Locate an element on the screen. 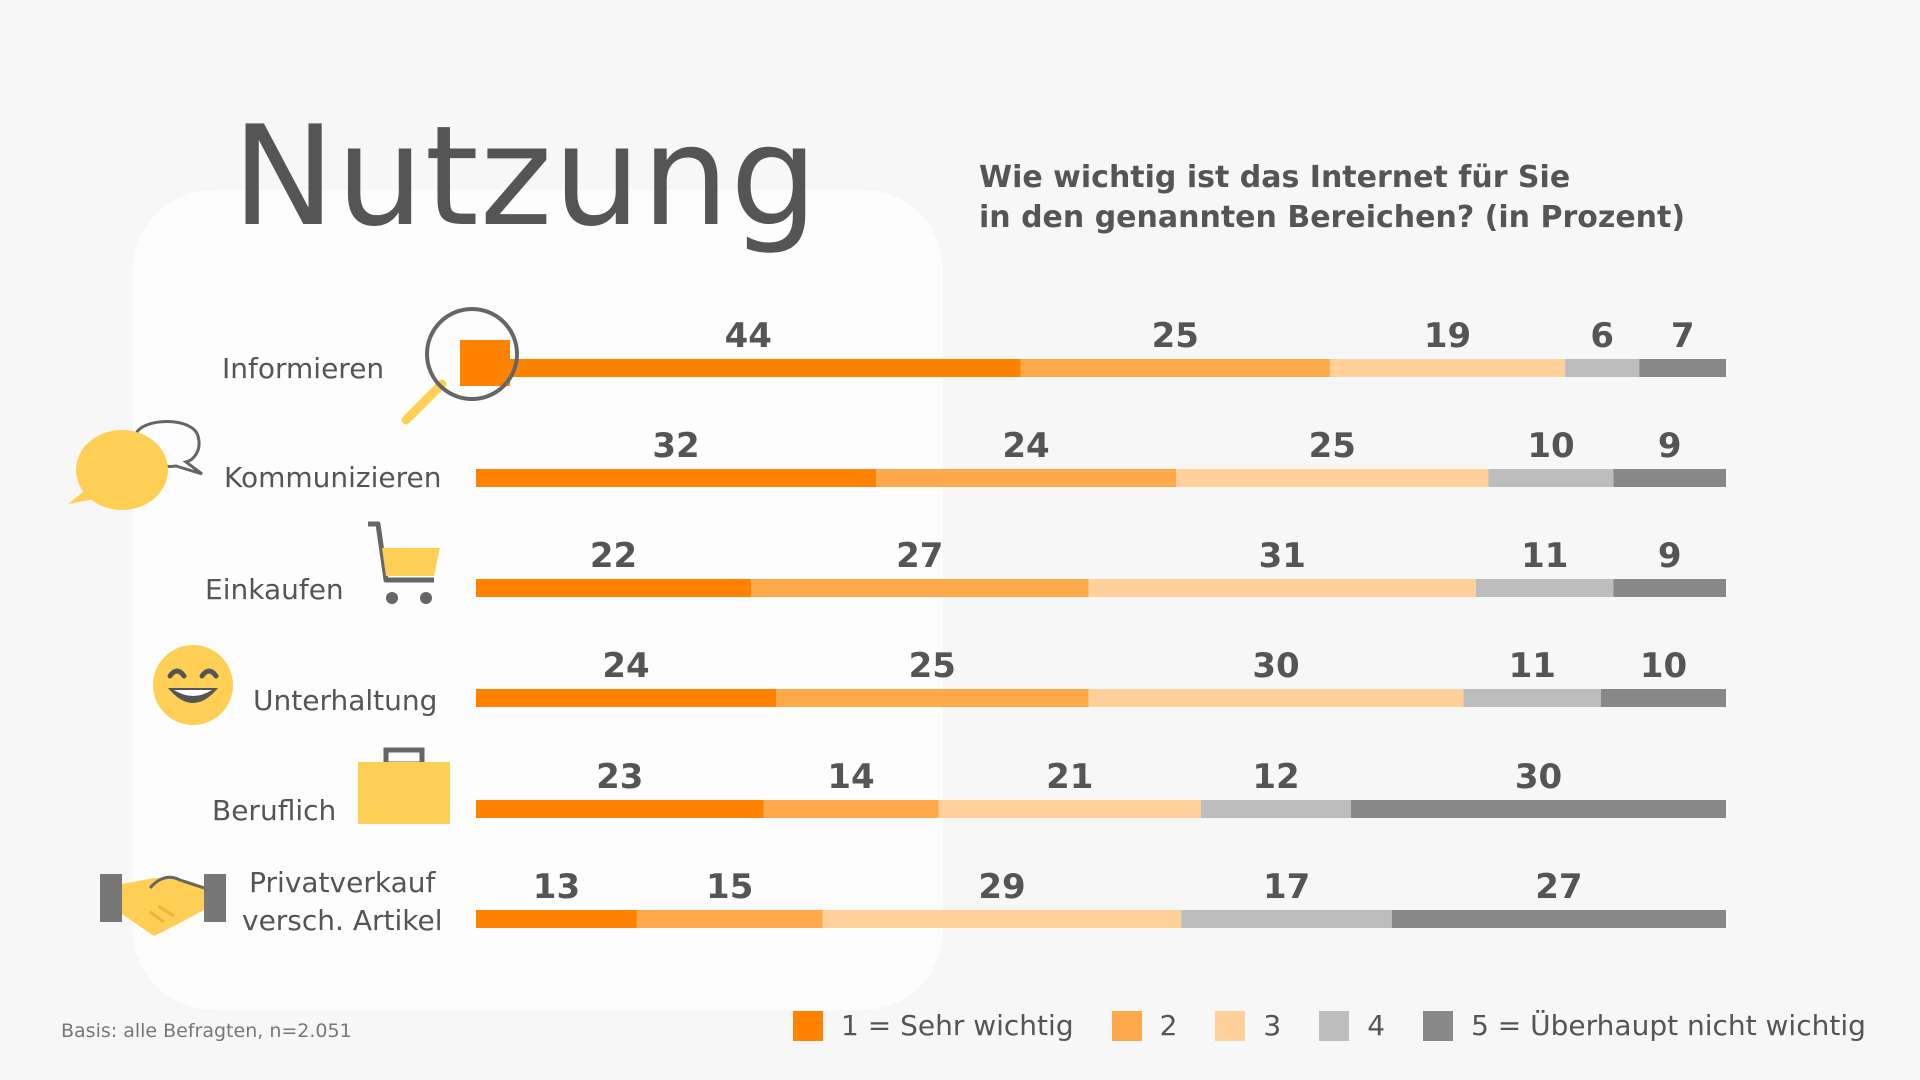 The width and height of the screenshot is (1920, 1080). speech-bubbles-icon is located at coordinates (135, 465).